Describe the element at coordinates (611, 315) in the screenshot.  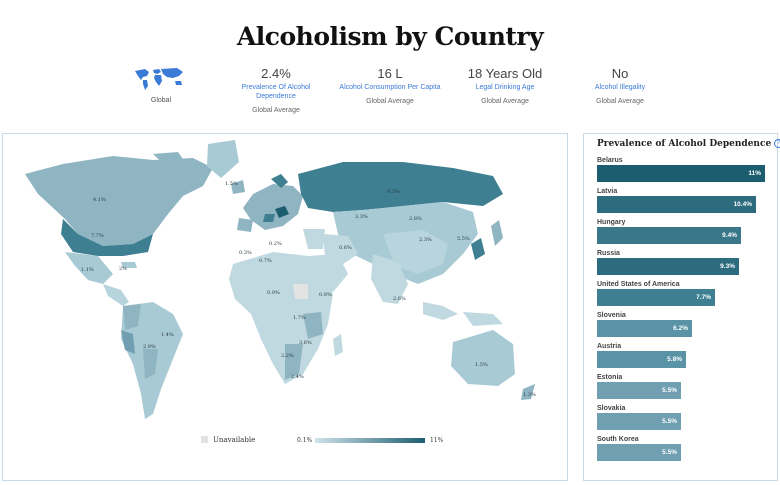
I see `ranking-country-name: Slovenia` at that location.